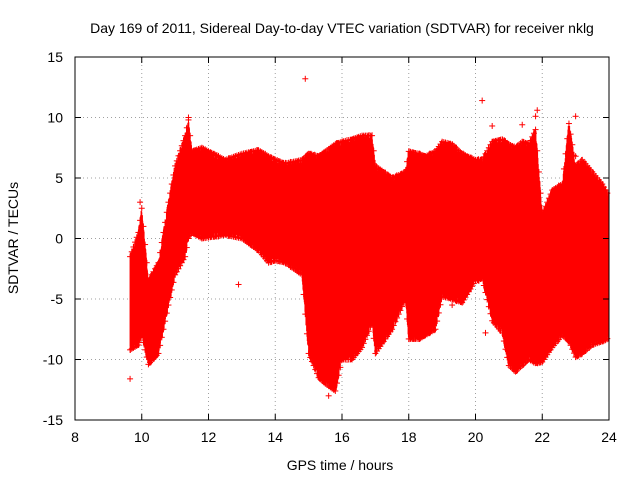  I want to click on y-tick-label: 10, so click(55, 118).